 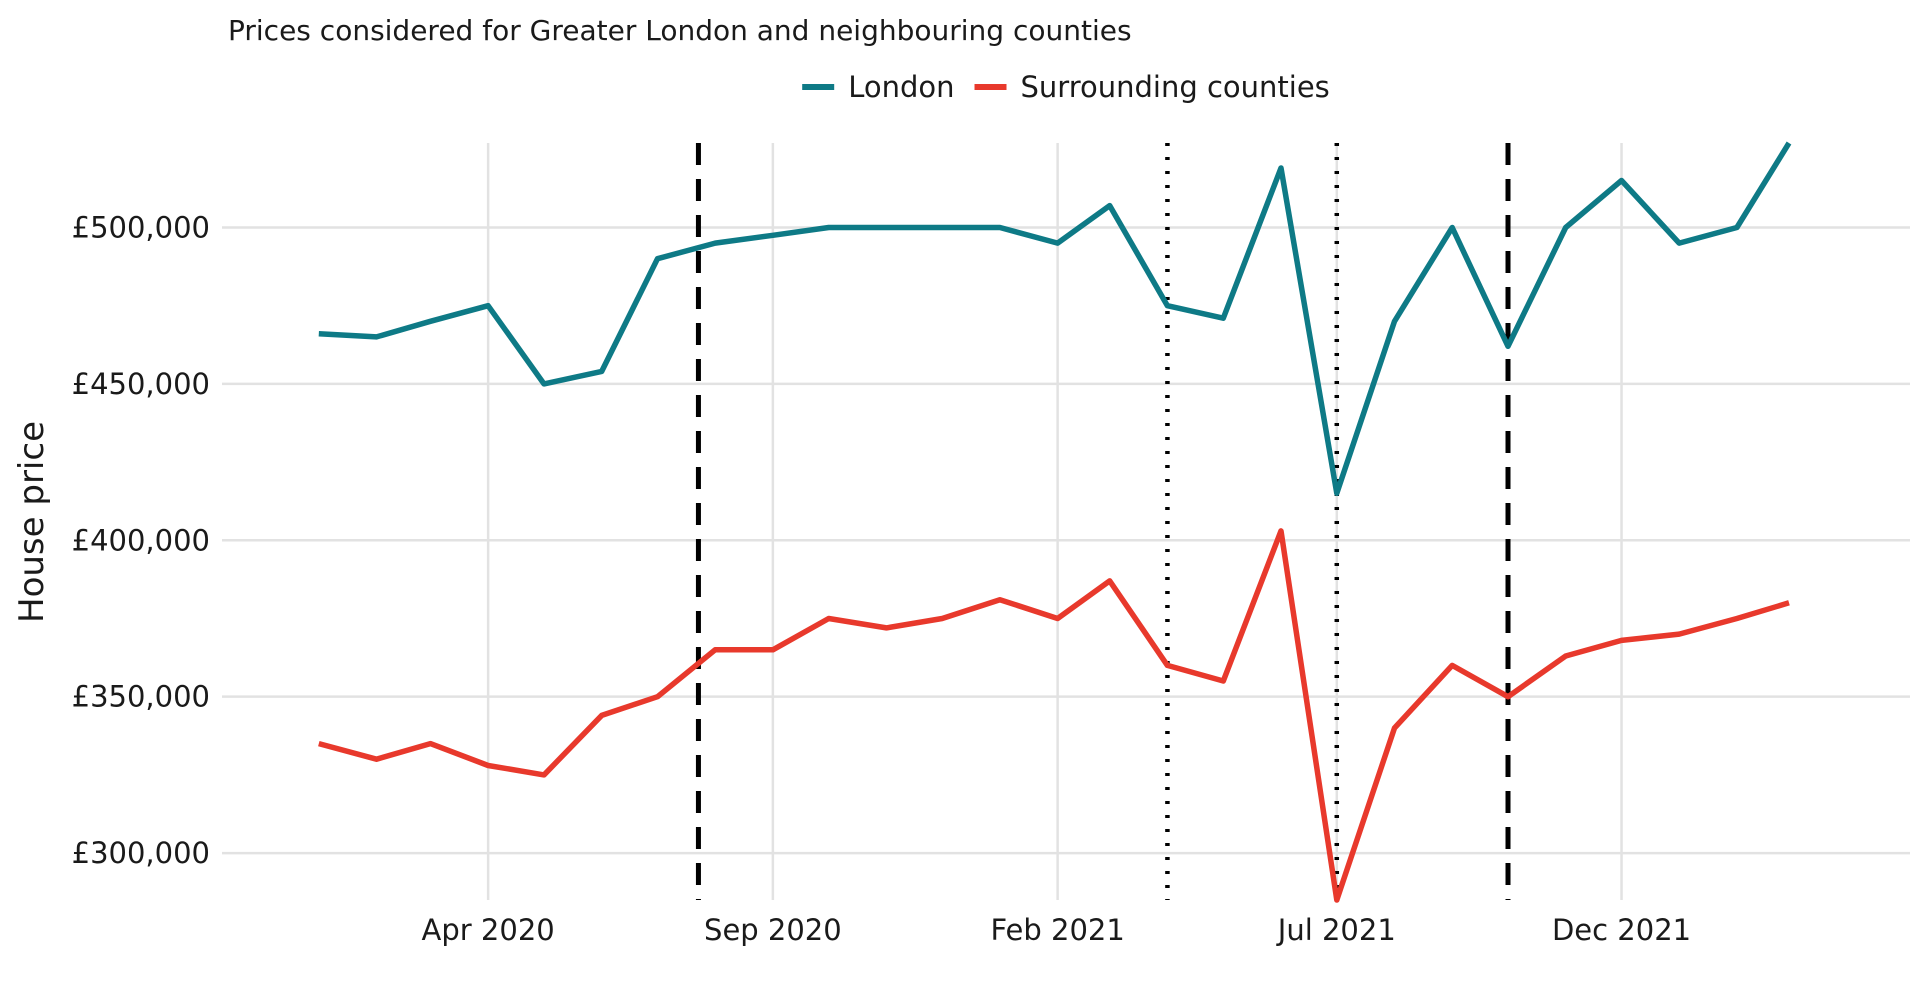 I want to click on y-tick-label: £300,000, so click(x=141, y=853).